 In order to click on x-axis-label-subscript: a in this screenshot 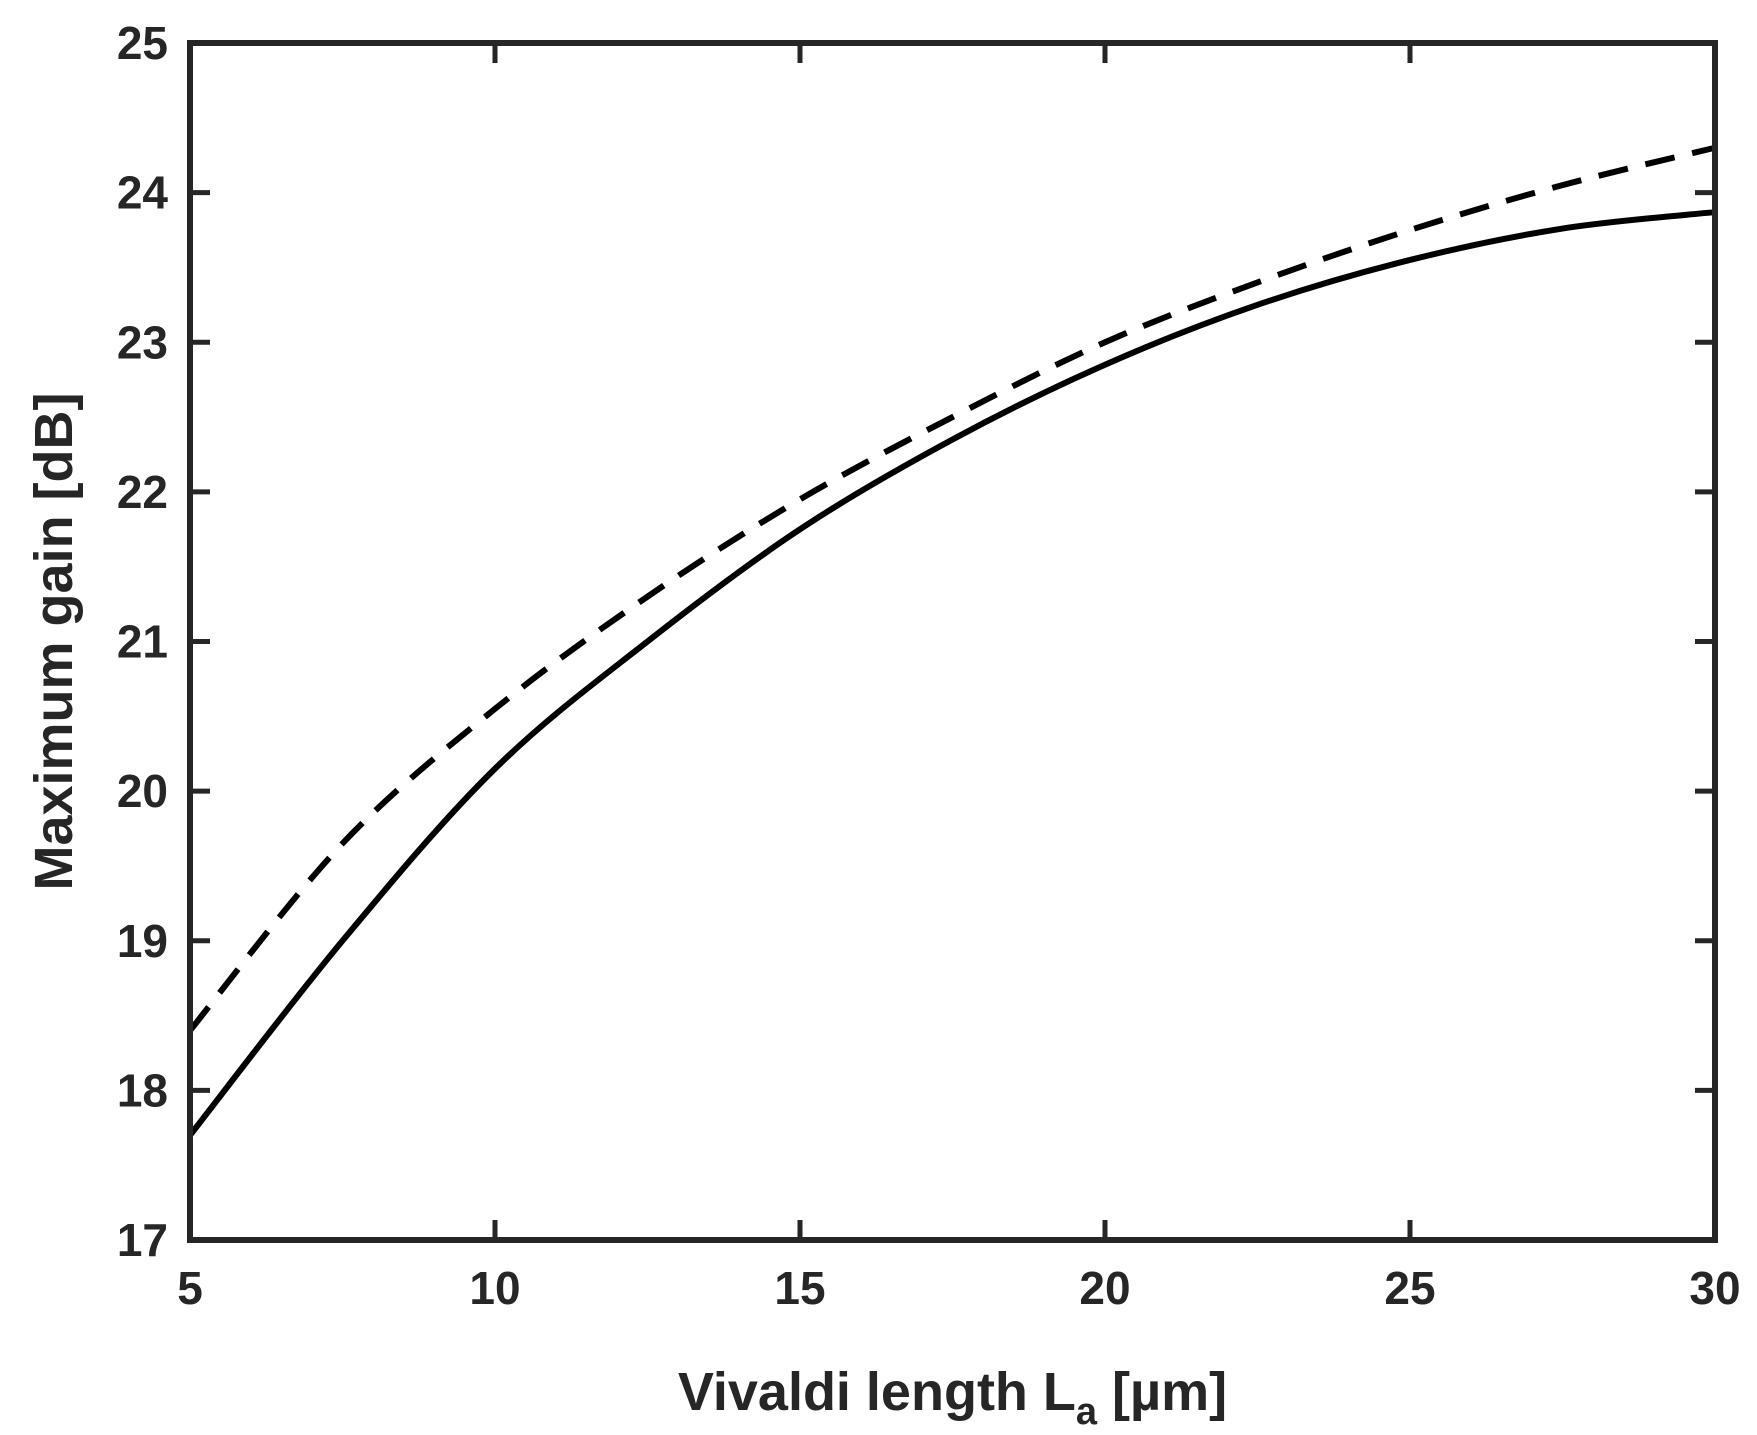, I will do `click(1087, 1412)`.